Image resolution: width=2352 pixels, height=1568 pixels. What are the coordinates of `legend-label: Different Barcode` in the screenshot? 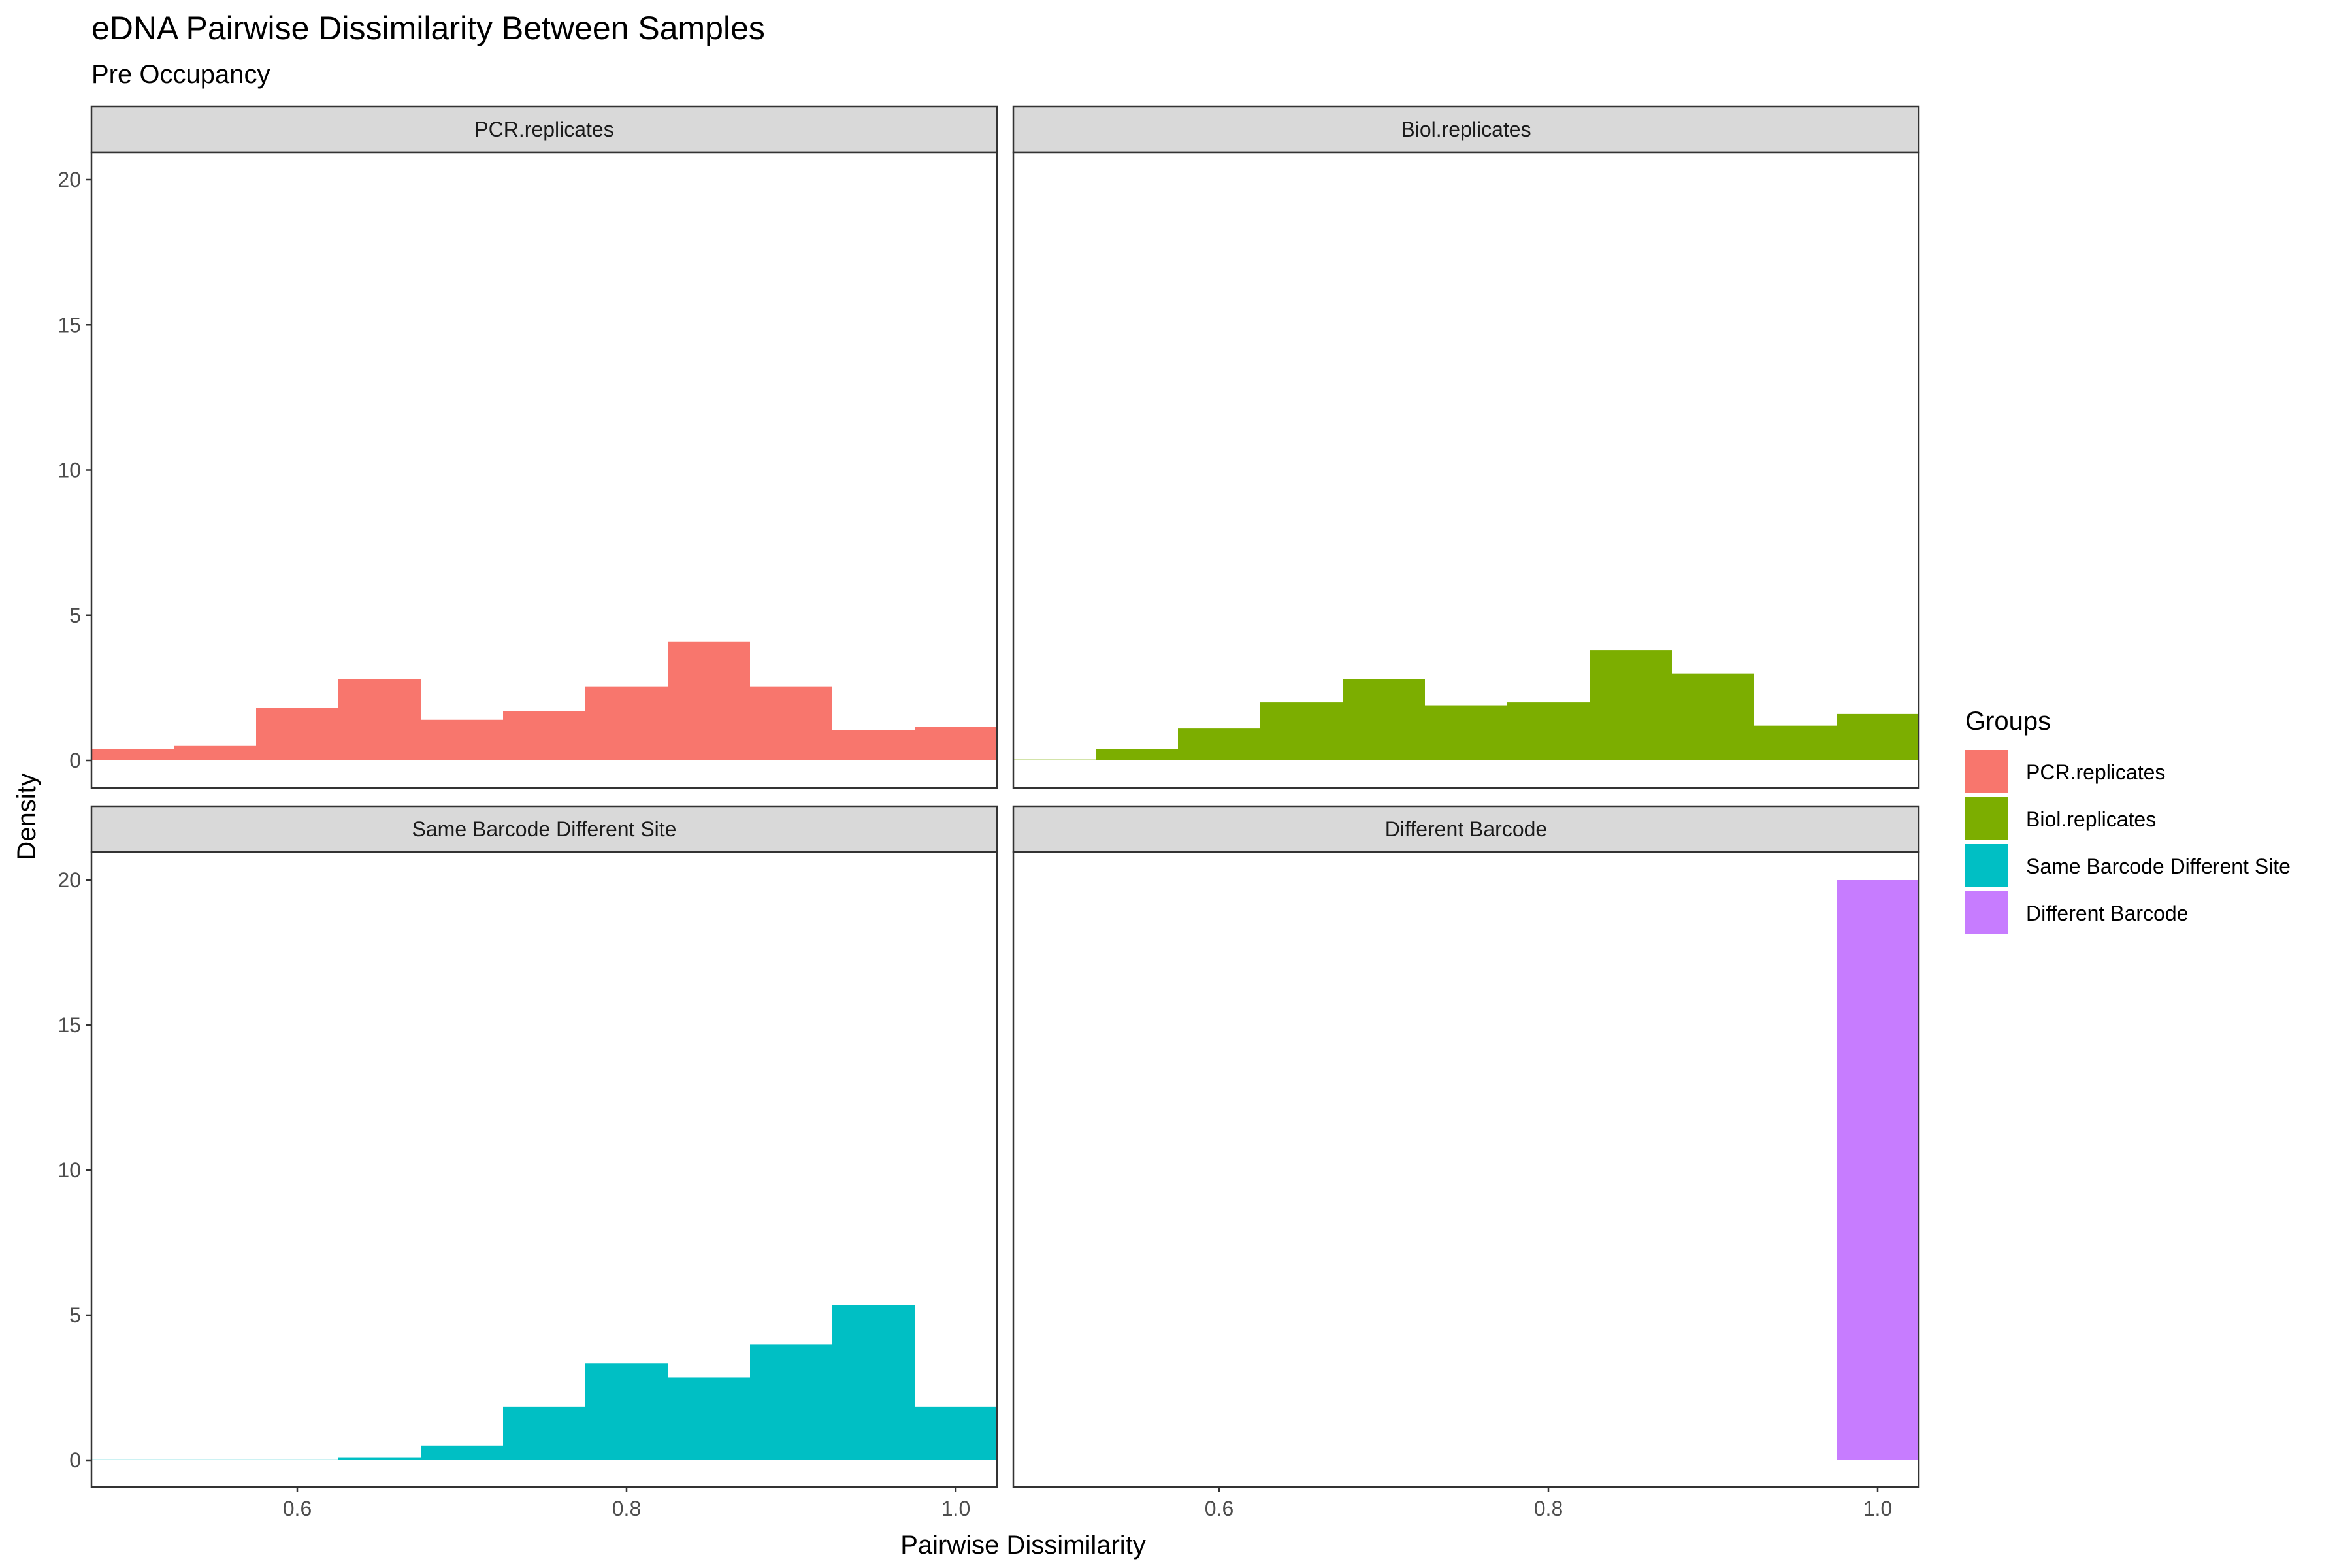 It's located at (2107, 913).